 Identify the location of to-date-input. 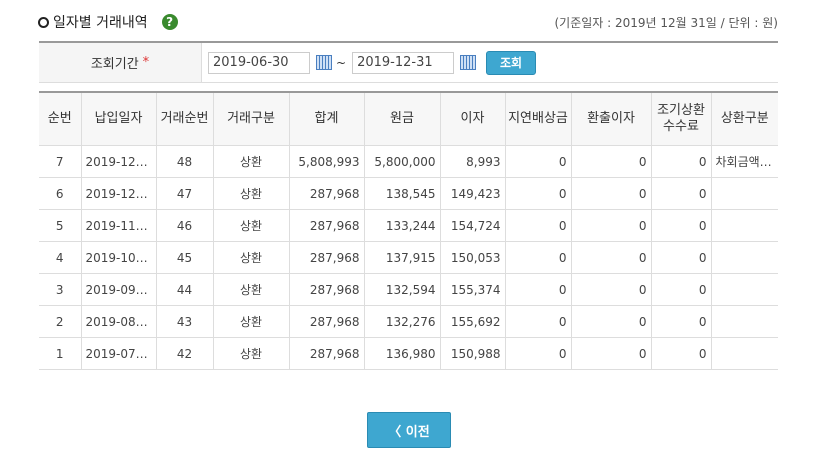
(403, 62).